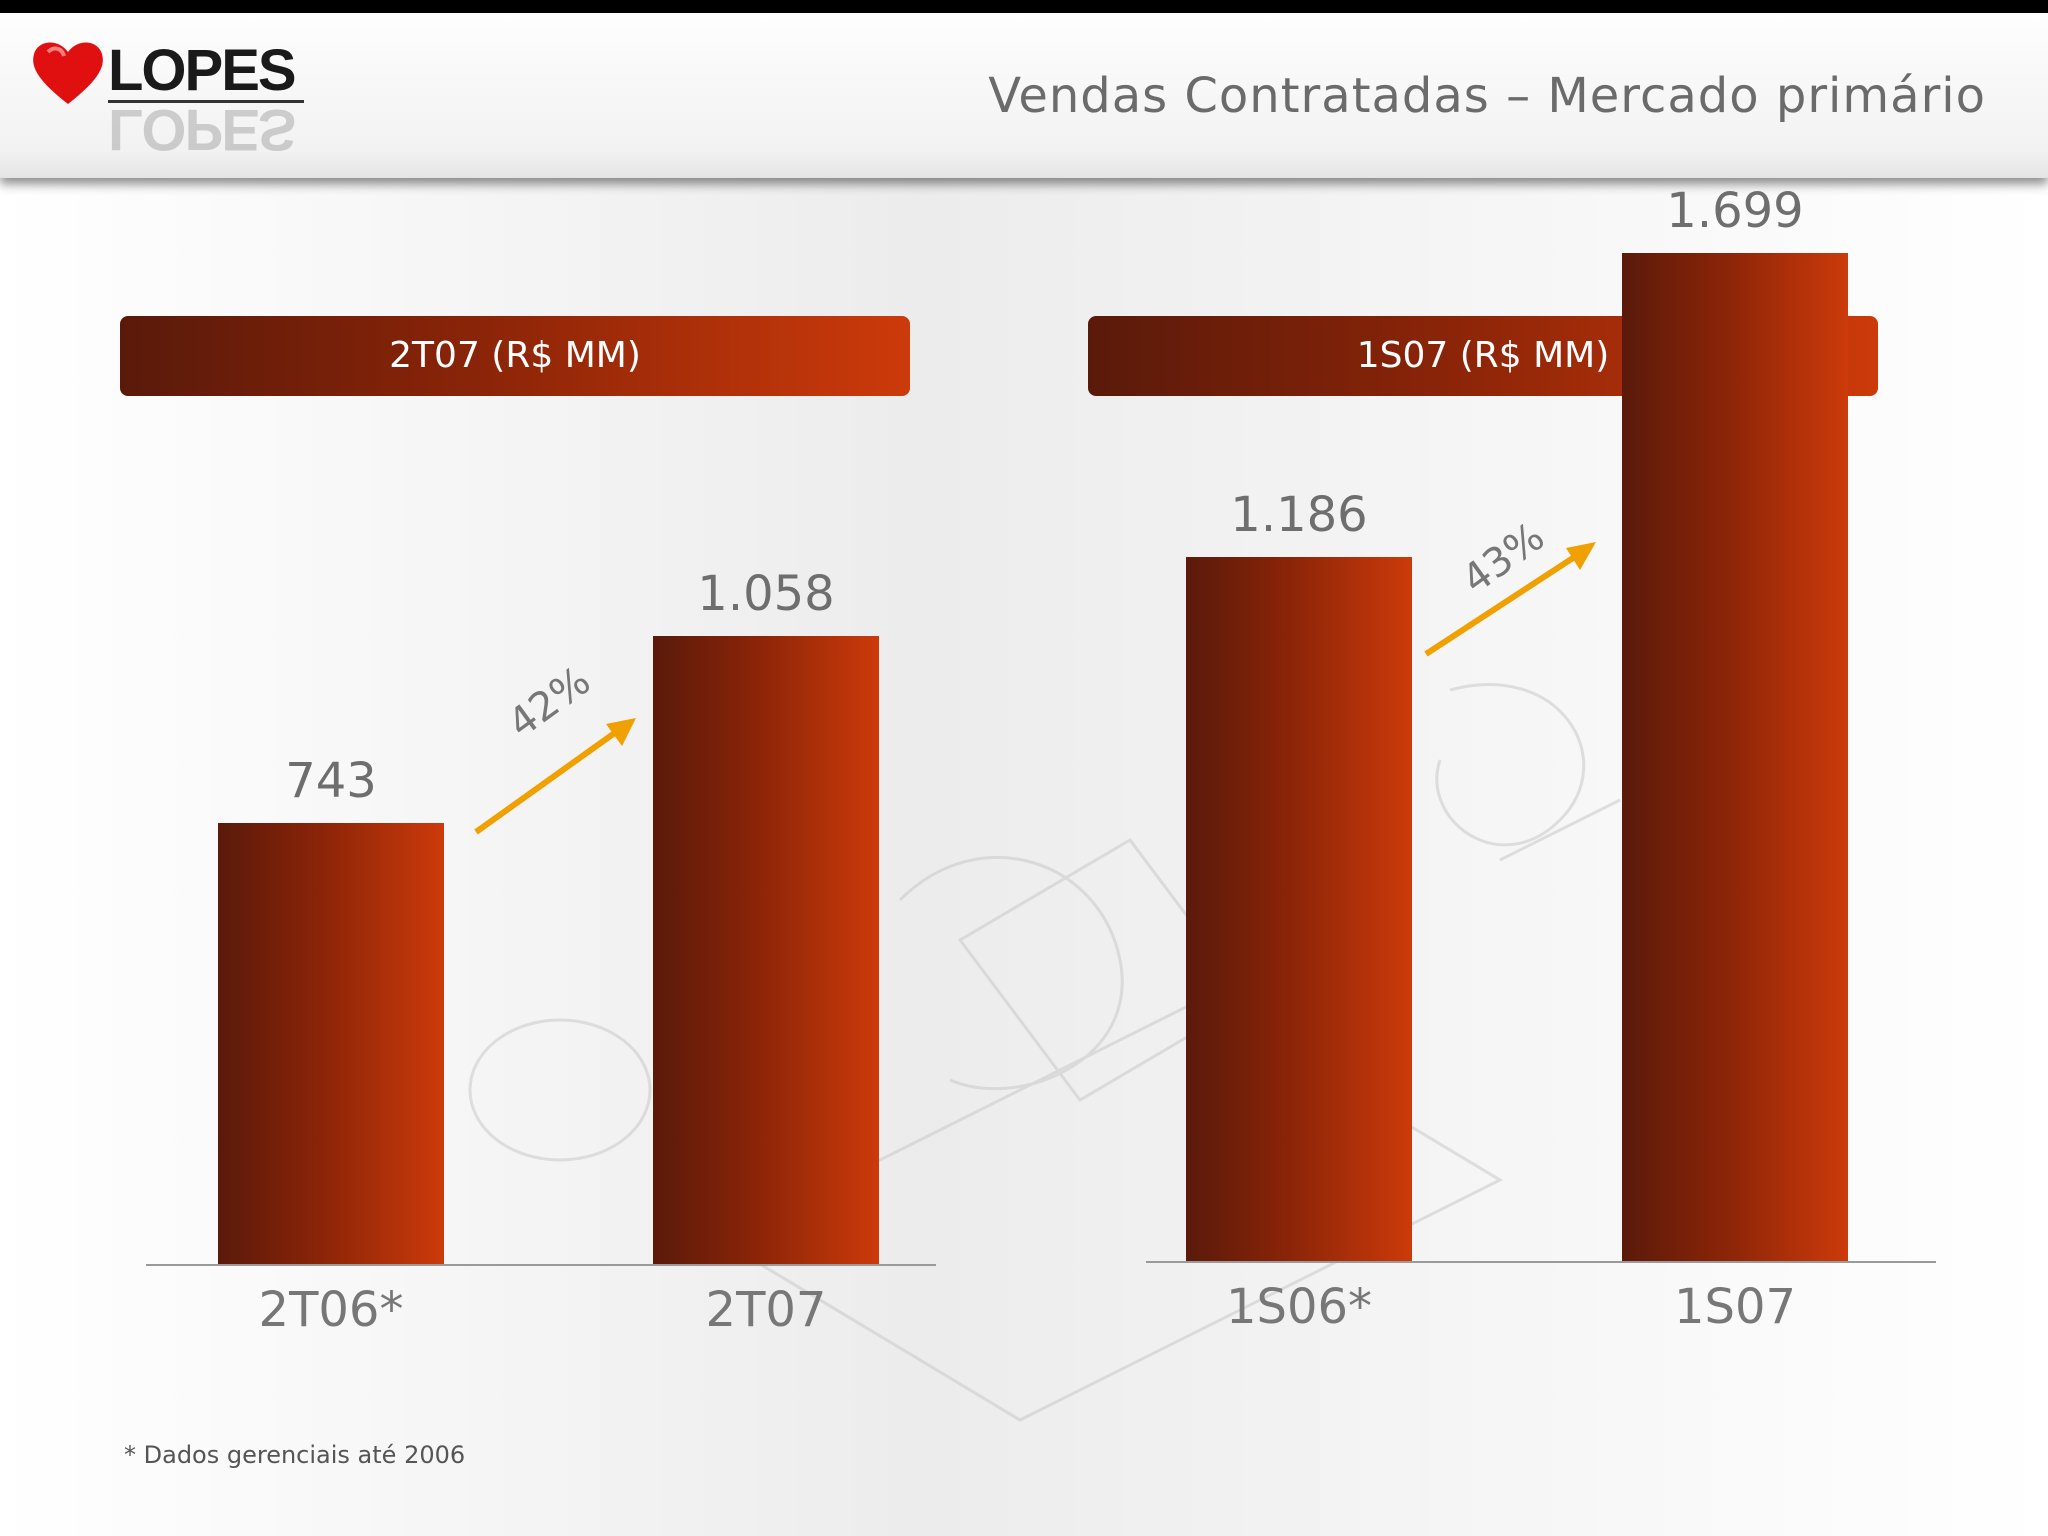  What do you see at coordinates (1024, 6) in the screenshot?
I see `header-top-line` at bounding box center [1024, 6].